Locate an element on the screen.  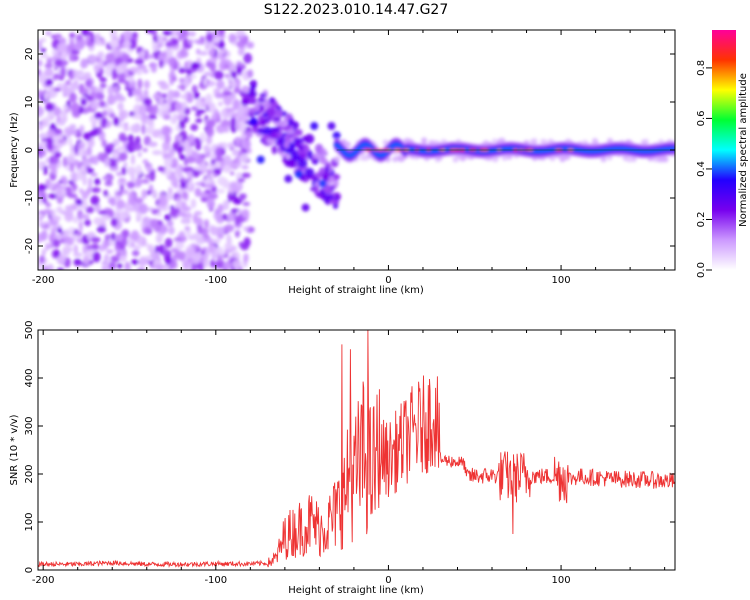
colorbar-tick-label: 0.6 is located at coordinates (701, 118).